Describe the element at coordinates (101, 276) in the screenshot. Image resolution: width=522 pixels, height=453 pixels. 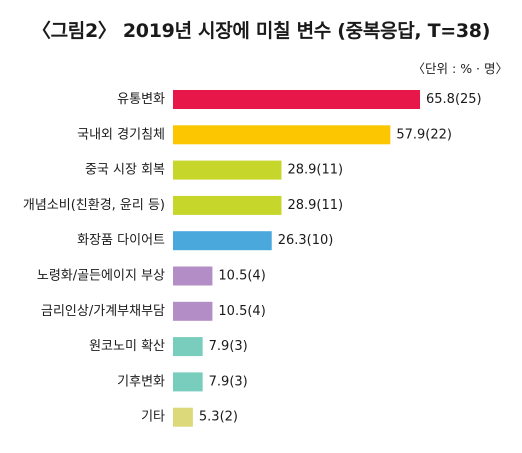
I see `category-label: 노령화/골든에이지 부상` at that location.